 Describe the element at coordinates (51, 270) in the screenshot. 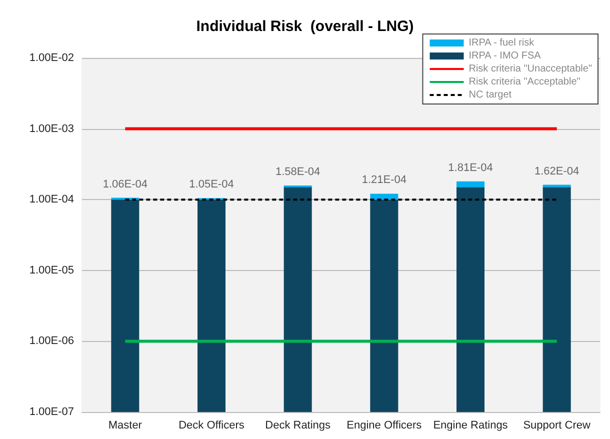

I see `y-tick-label: 1.00E-05` at that location.